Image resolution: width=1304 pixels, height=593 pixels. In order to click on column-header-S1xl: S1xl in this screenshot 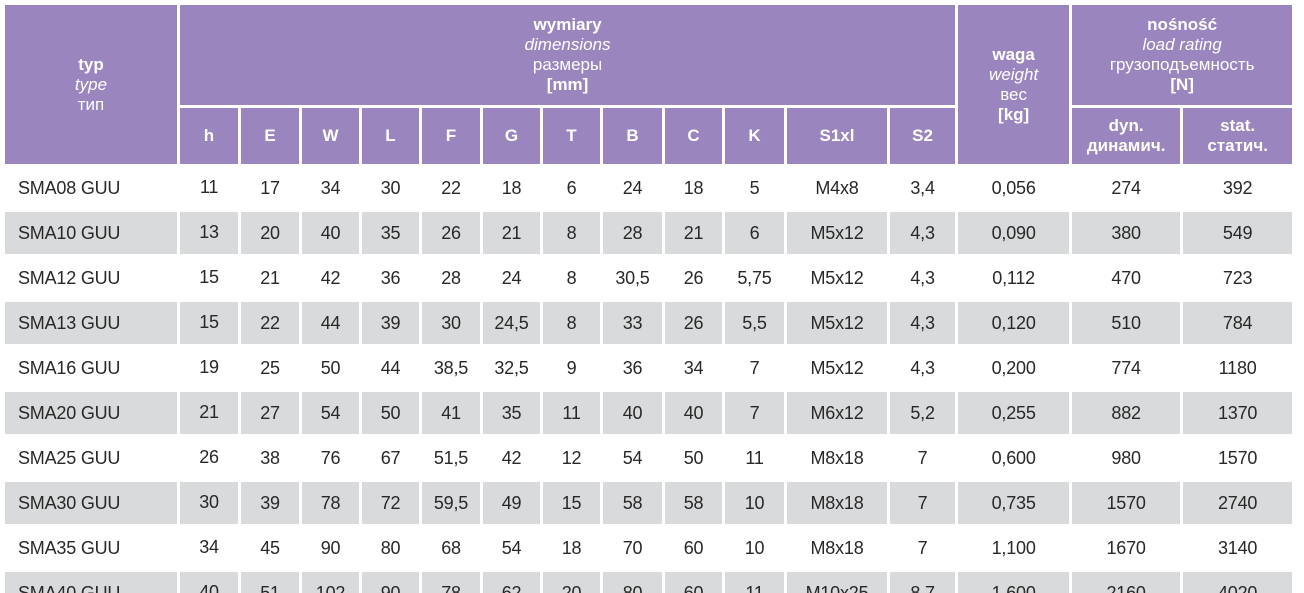, I will do `click(837, 136)`.